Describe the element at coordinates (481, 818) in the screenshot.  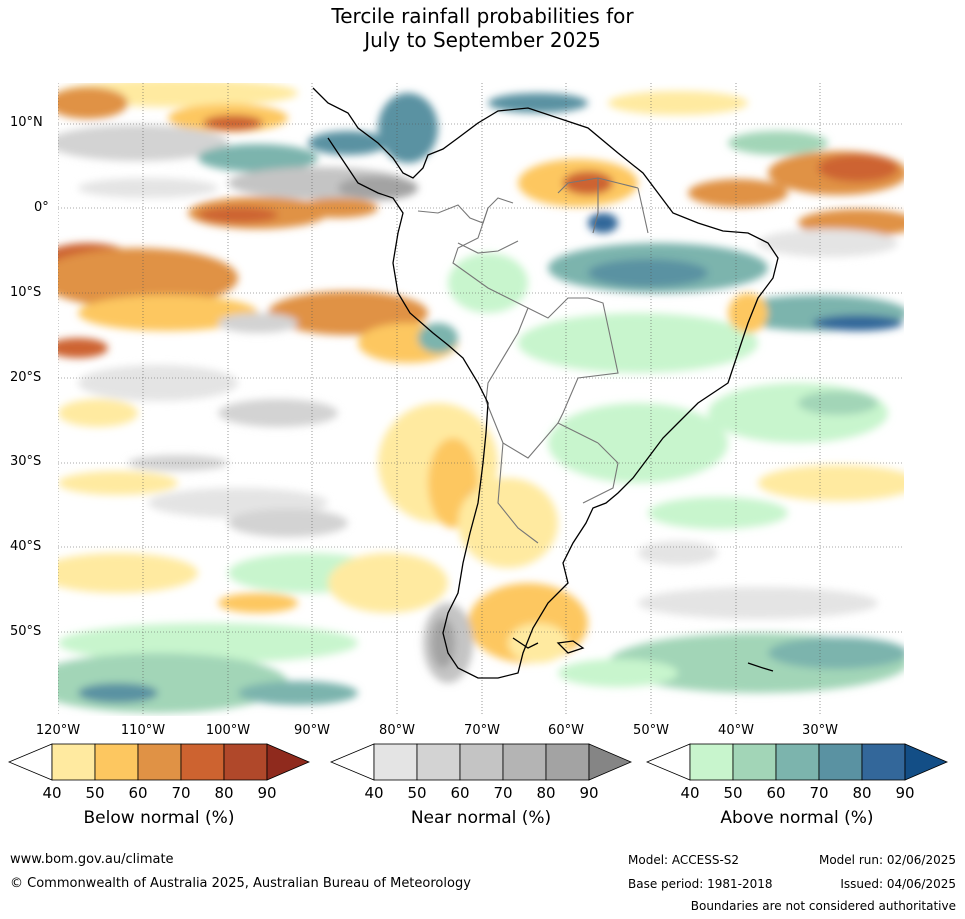
I see `colorbar-near-label: Near normal (%)` at that location.